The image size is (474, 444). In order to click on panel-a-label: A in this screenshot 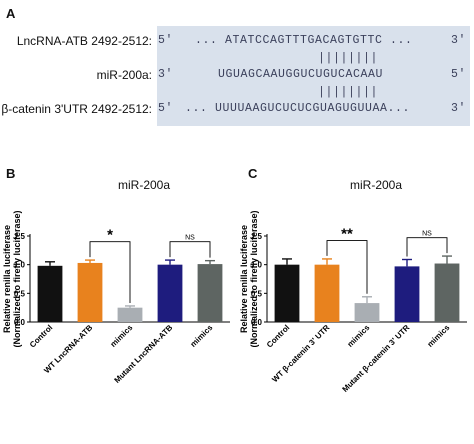, I will do `click(11, 13)`.